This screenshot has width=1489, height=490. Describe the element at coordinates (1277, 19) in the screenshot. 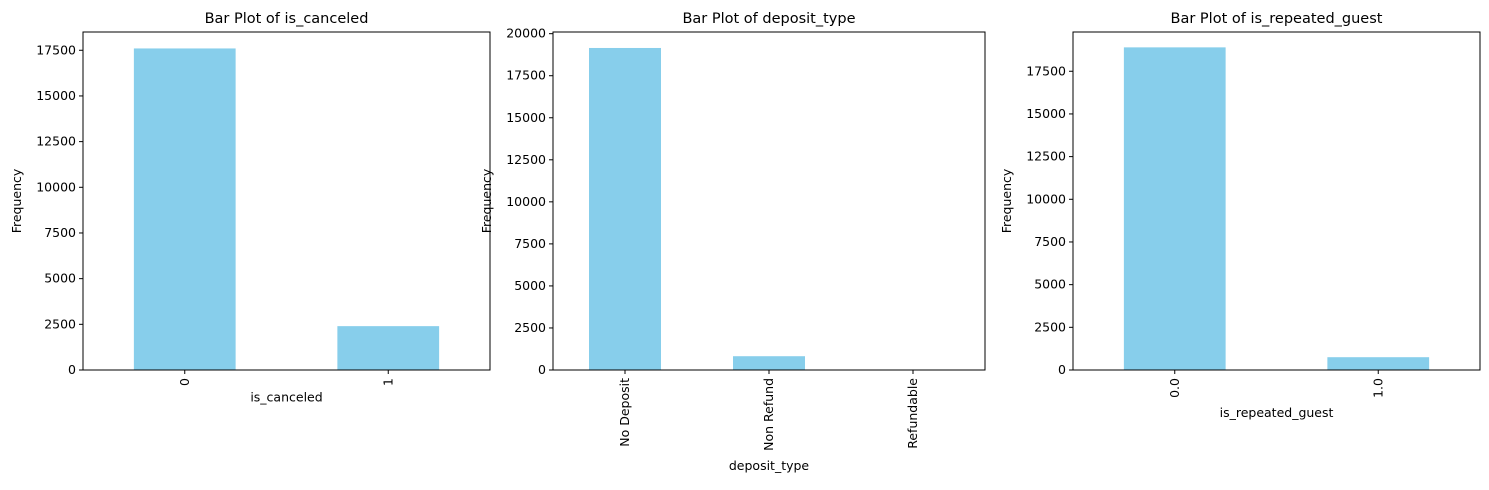

I see `chart-title: Bar Plot of is_repeated_guest` at that location.